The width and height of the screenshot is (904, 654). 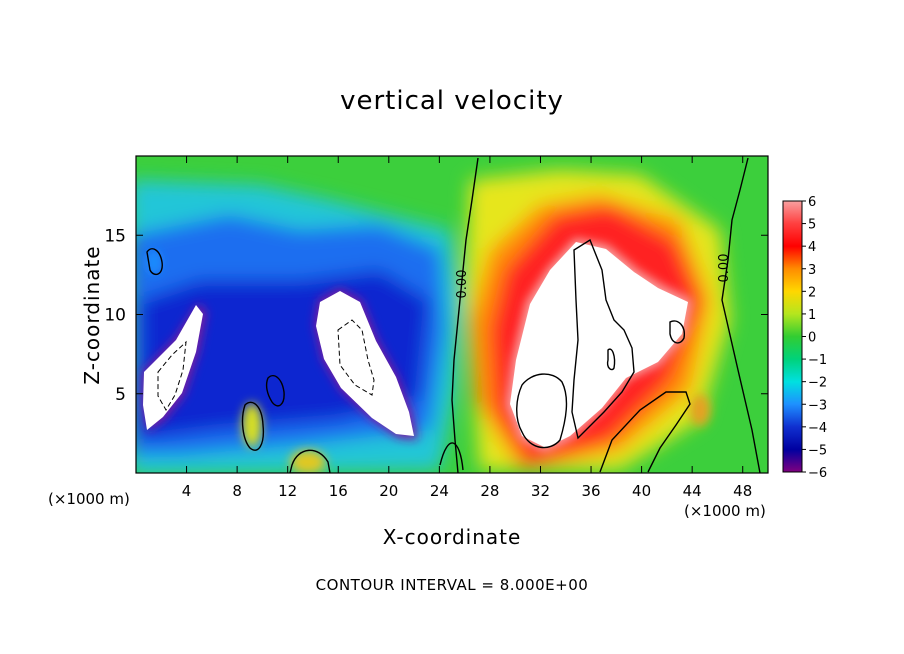 I want to click on chart-title: vertical velocity, so click(x=452, y=101).